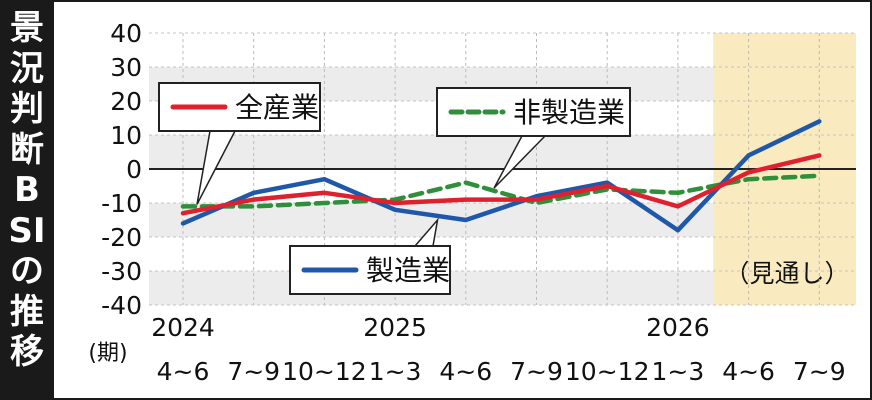 This screenshot has width=872, height=400. Describe the element at coordinates (107, 353) in the screenshot. I see `x-unit-label: (期)` at that location.